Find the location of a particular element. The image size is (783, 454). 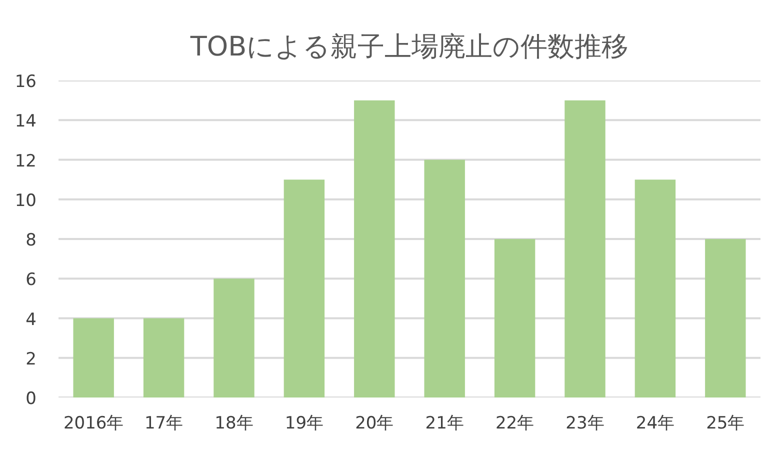

y-tick-label: 16 is located at coordinates (25, 82).